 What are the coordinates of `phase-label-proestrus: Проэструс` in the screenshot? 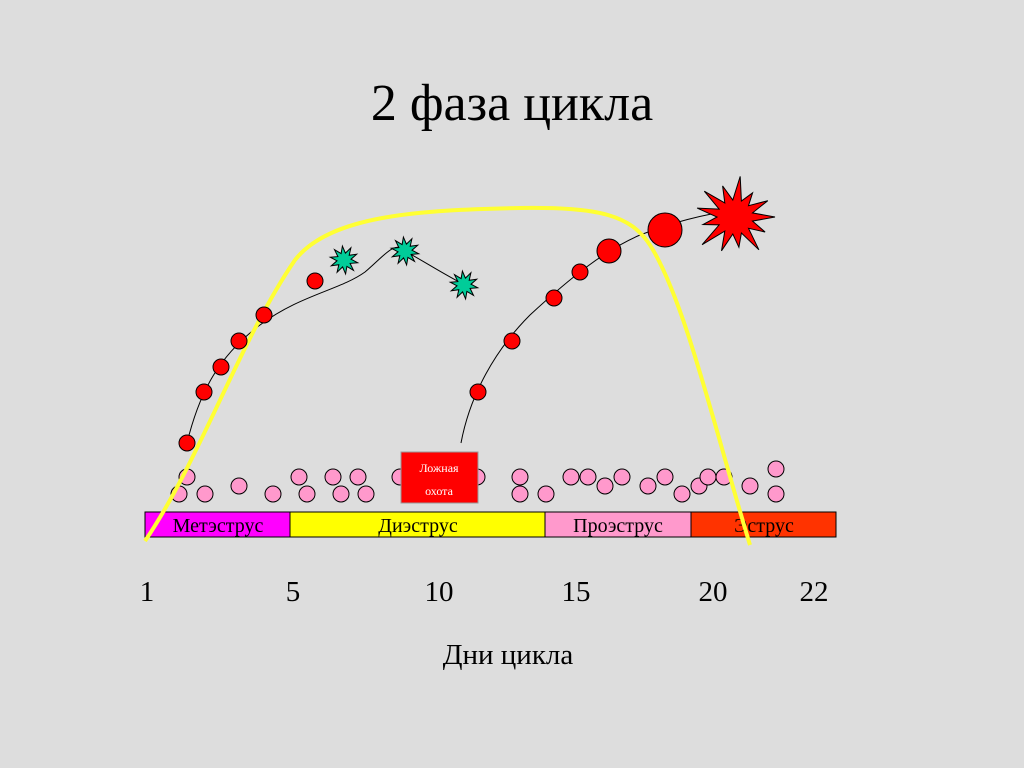 It's located at (618, 526).